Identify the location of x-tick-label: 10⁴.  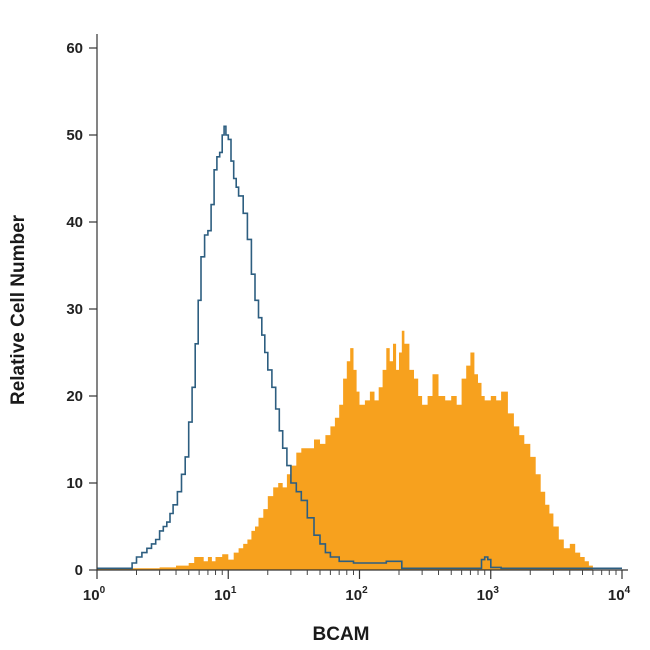
(619, 594).